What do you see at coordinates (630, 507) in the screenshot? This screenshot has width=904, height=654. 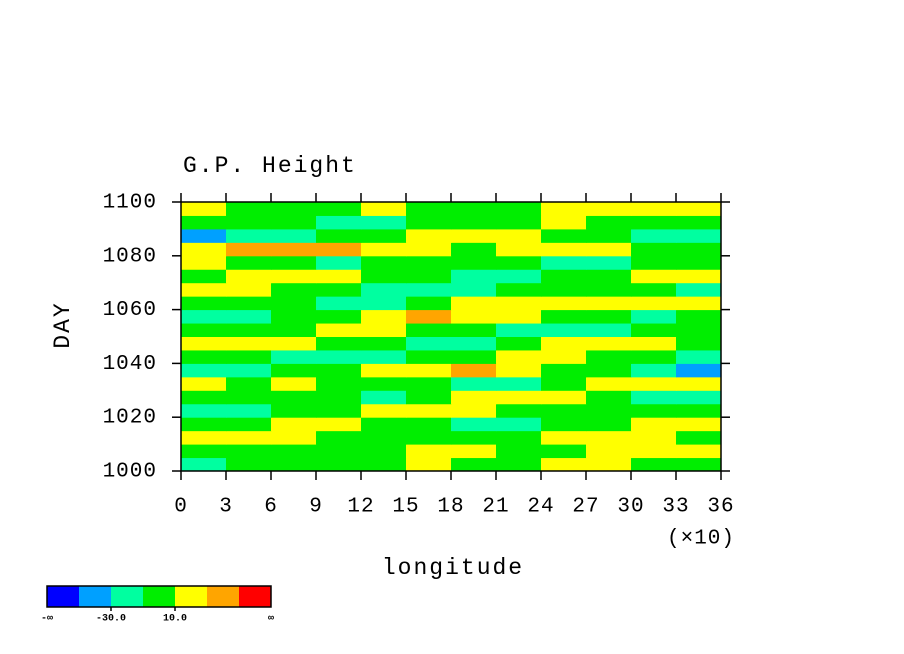 I see `x-tick-label: 30` at bounding box center [630, 507].